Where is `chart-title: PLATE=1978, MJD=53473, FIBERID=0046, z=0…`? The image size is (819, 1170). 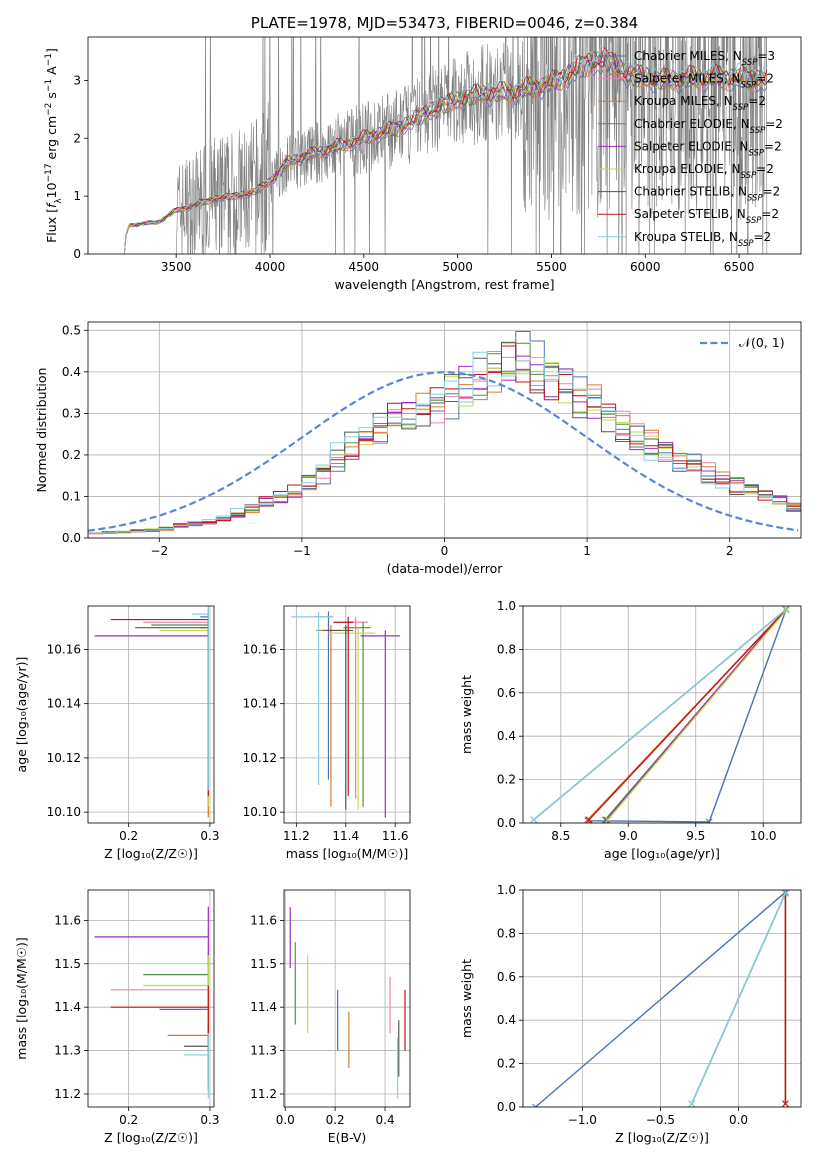 chart-title: PLATE=1978, MJD=53473, FIBERID=0046, z=0… is located at coordinates (444, 23).